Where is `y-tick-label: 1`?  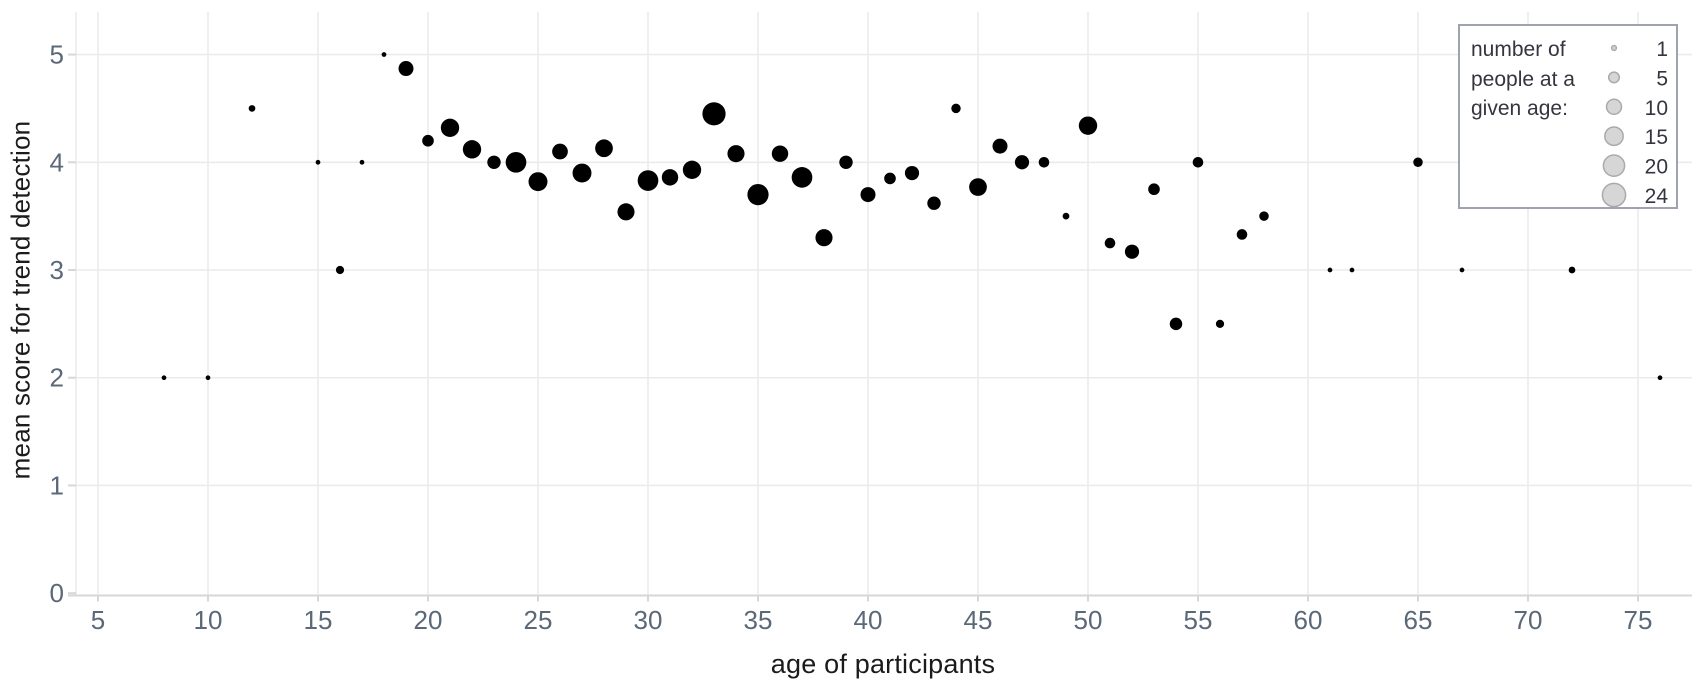 y-tick-label: 1 is located at coordinates (57, 485).